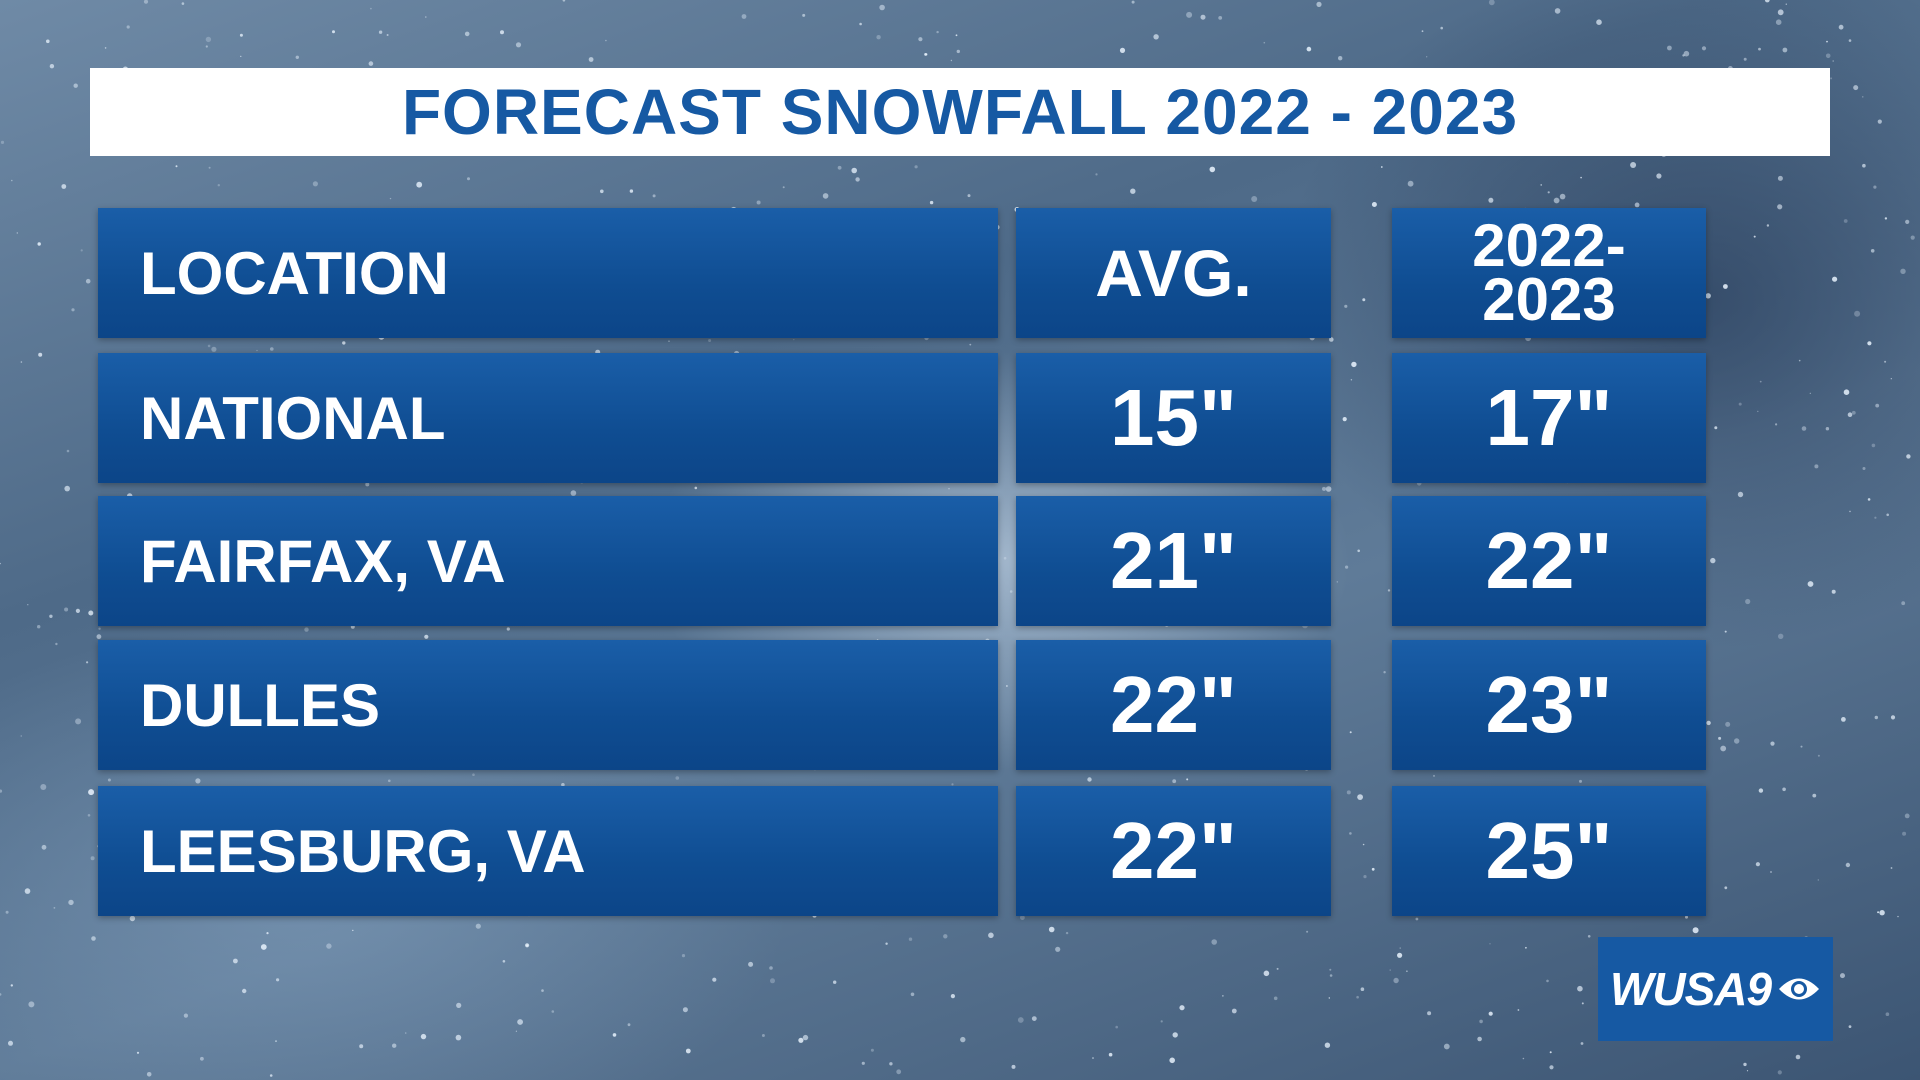 The height and width of the screenshot is (1080, 1920). I want to click on header-cell: AVG., so click(1173, 273).